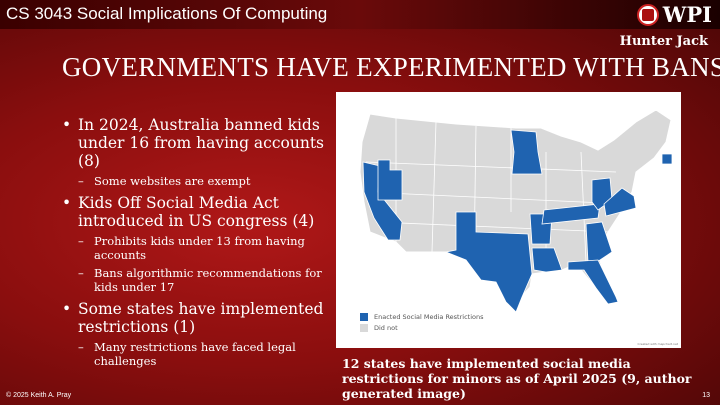 The image size is (720, 405). What do you see at coordinates (547, 260) in the screenshot?
I see `state-louisiana` at bounding box center [547, 260].